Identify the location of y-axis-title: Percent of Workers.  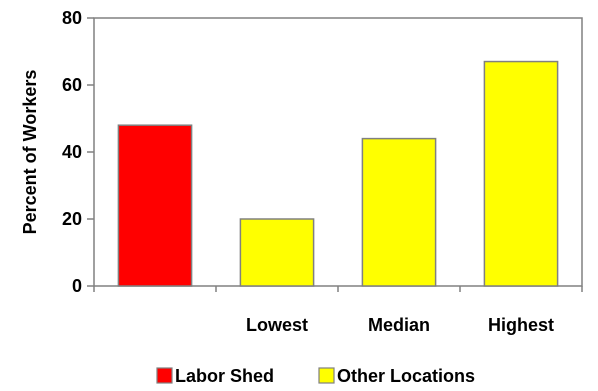
(30, 152).